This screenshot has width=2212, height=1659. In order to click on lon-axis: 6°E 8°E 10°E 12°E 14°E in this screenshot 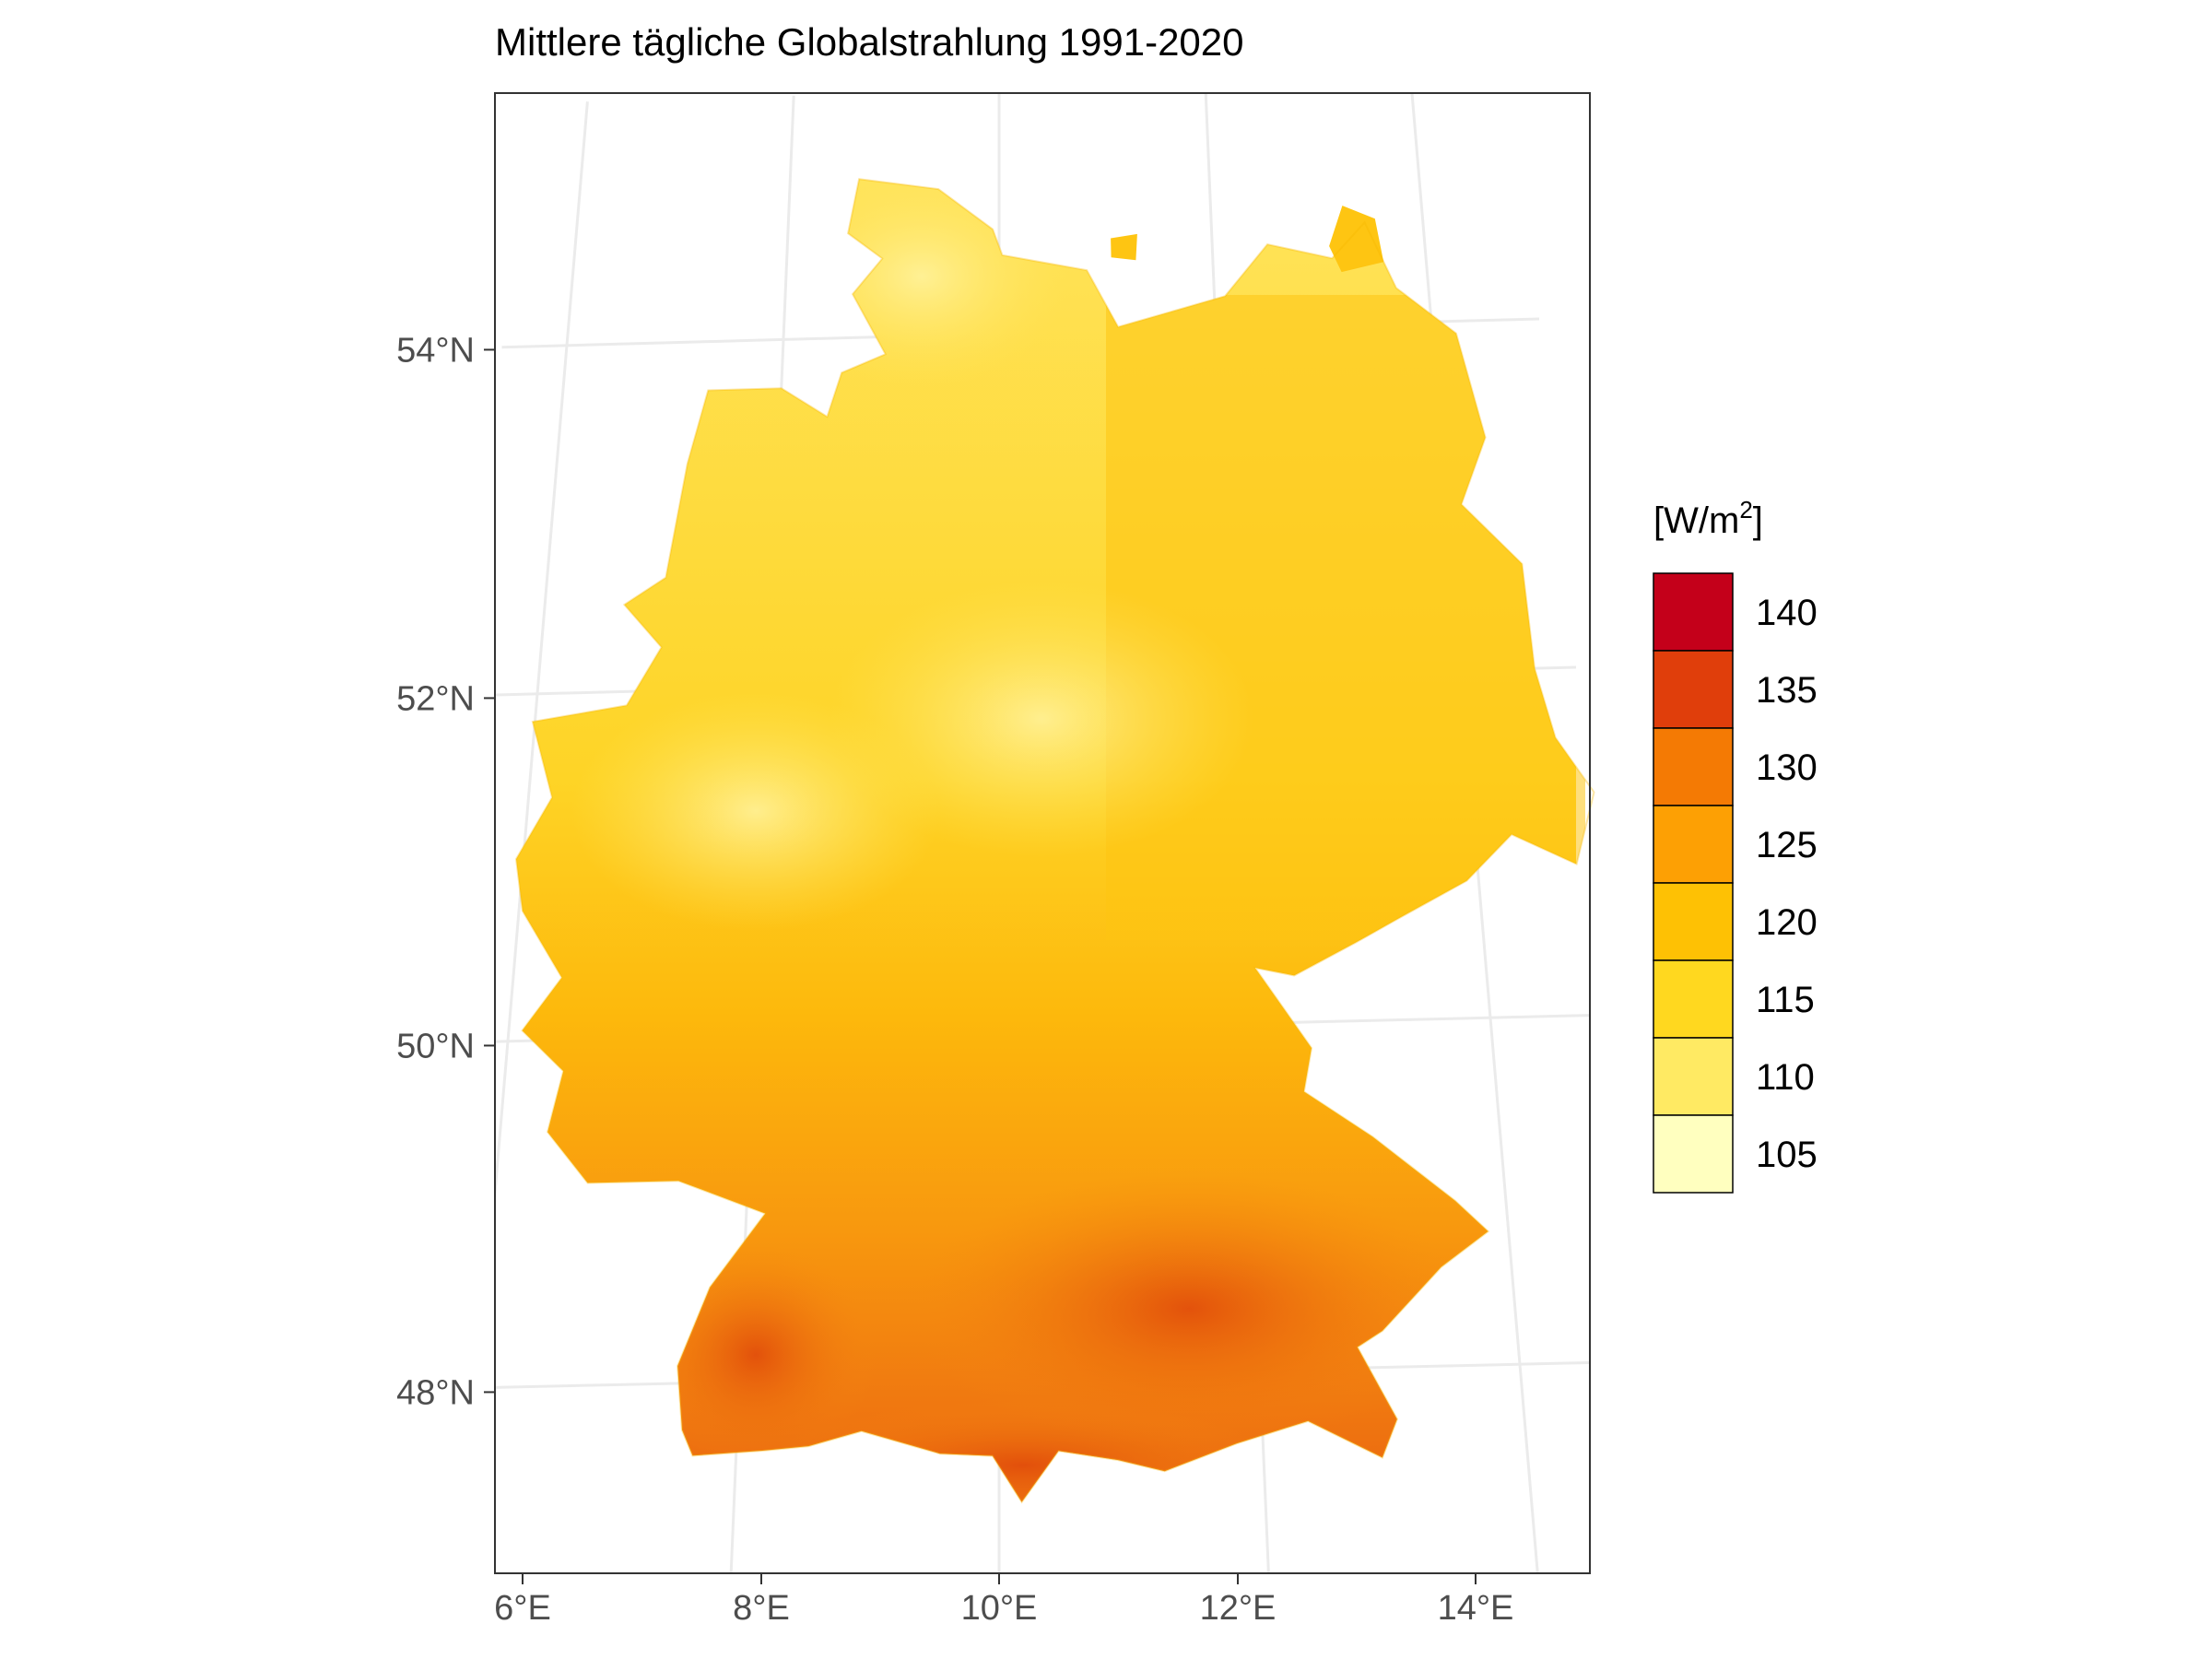, I will do `click(1003, 1600)`.